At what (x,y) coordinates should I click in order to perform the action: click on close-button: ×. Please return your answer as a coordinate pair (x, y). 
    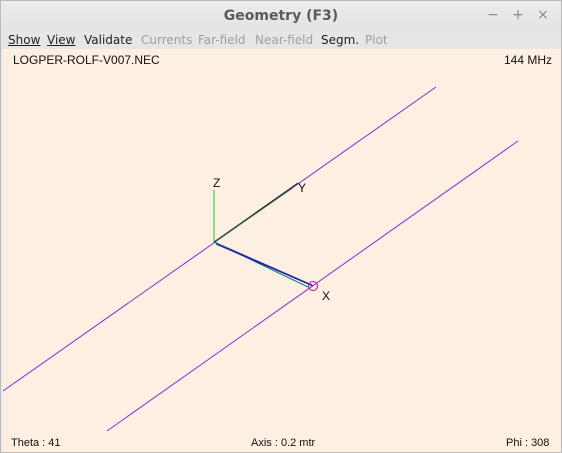
    Looking at the image, I should click on (543, 15).